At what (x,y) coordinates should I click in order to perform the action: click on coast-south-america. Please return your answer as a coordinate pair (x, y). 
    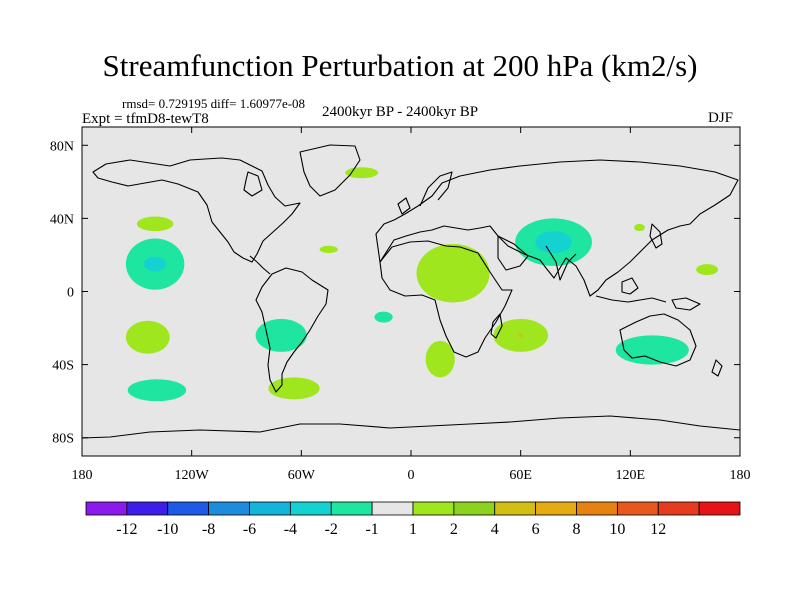
    Looking at the image, I should click on (292, 330).